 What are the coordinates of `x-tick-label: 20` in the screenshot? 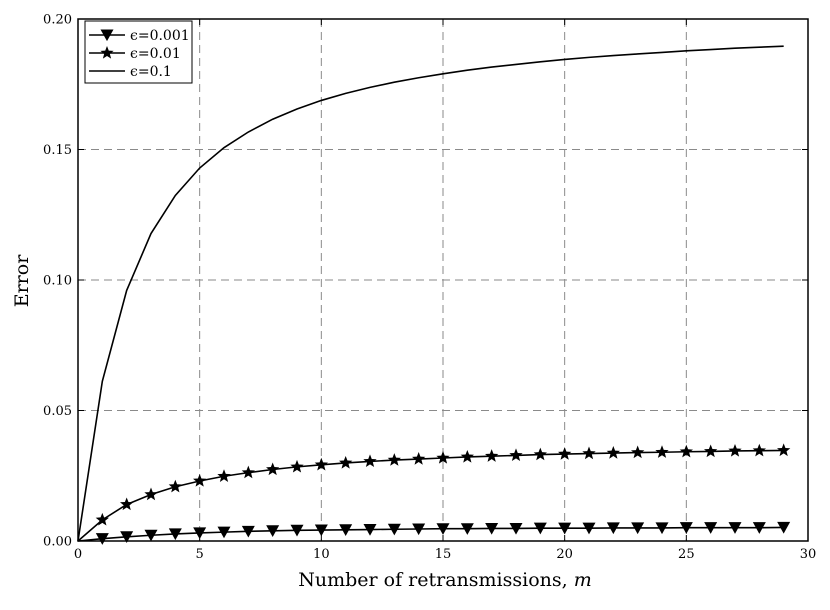 It's located at (564, 554).